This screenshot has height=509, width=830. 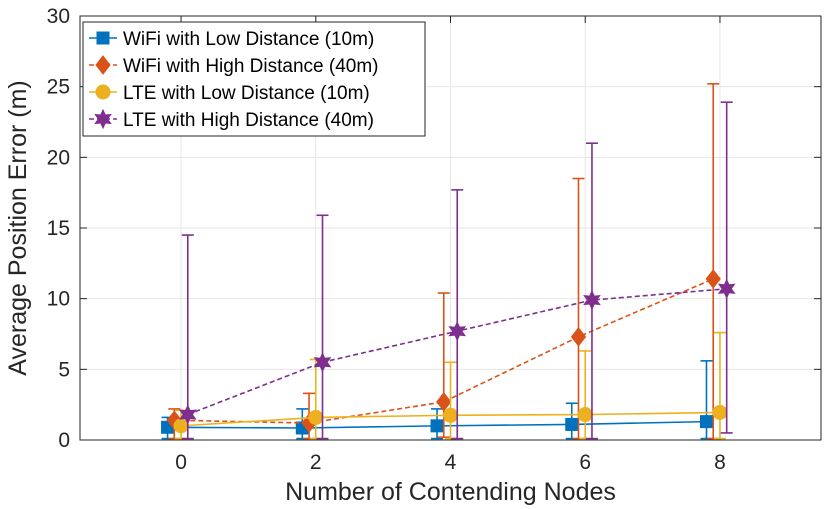 What do you see at coordinates (58, 157) in the screenshot?
I see `y-tick-label: 20` at bounding box center [58, 157].